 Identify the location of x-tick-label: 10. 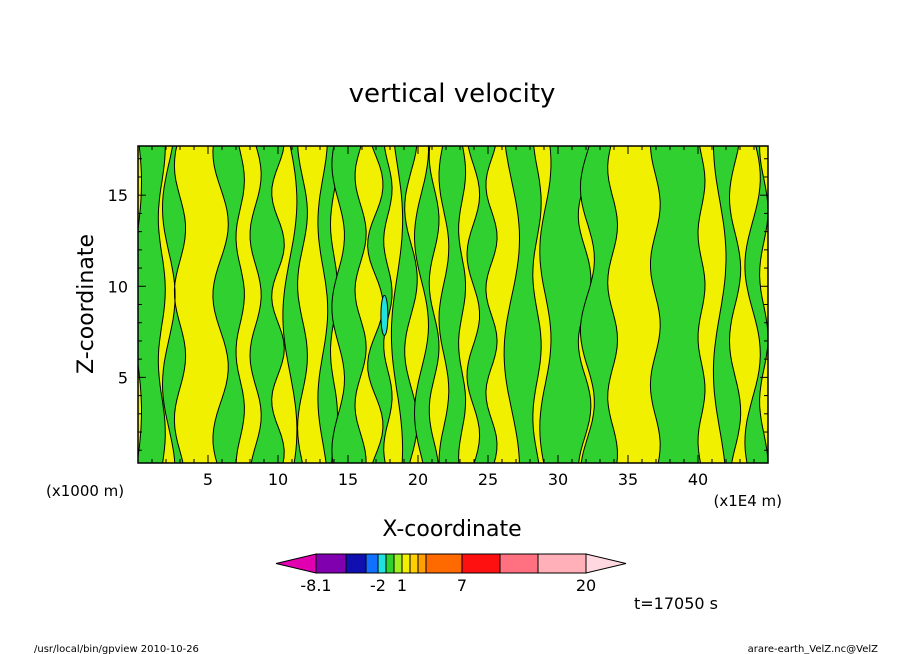
(278, 479).